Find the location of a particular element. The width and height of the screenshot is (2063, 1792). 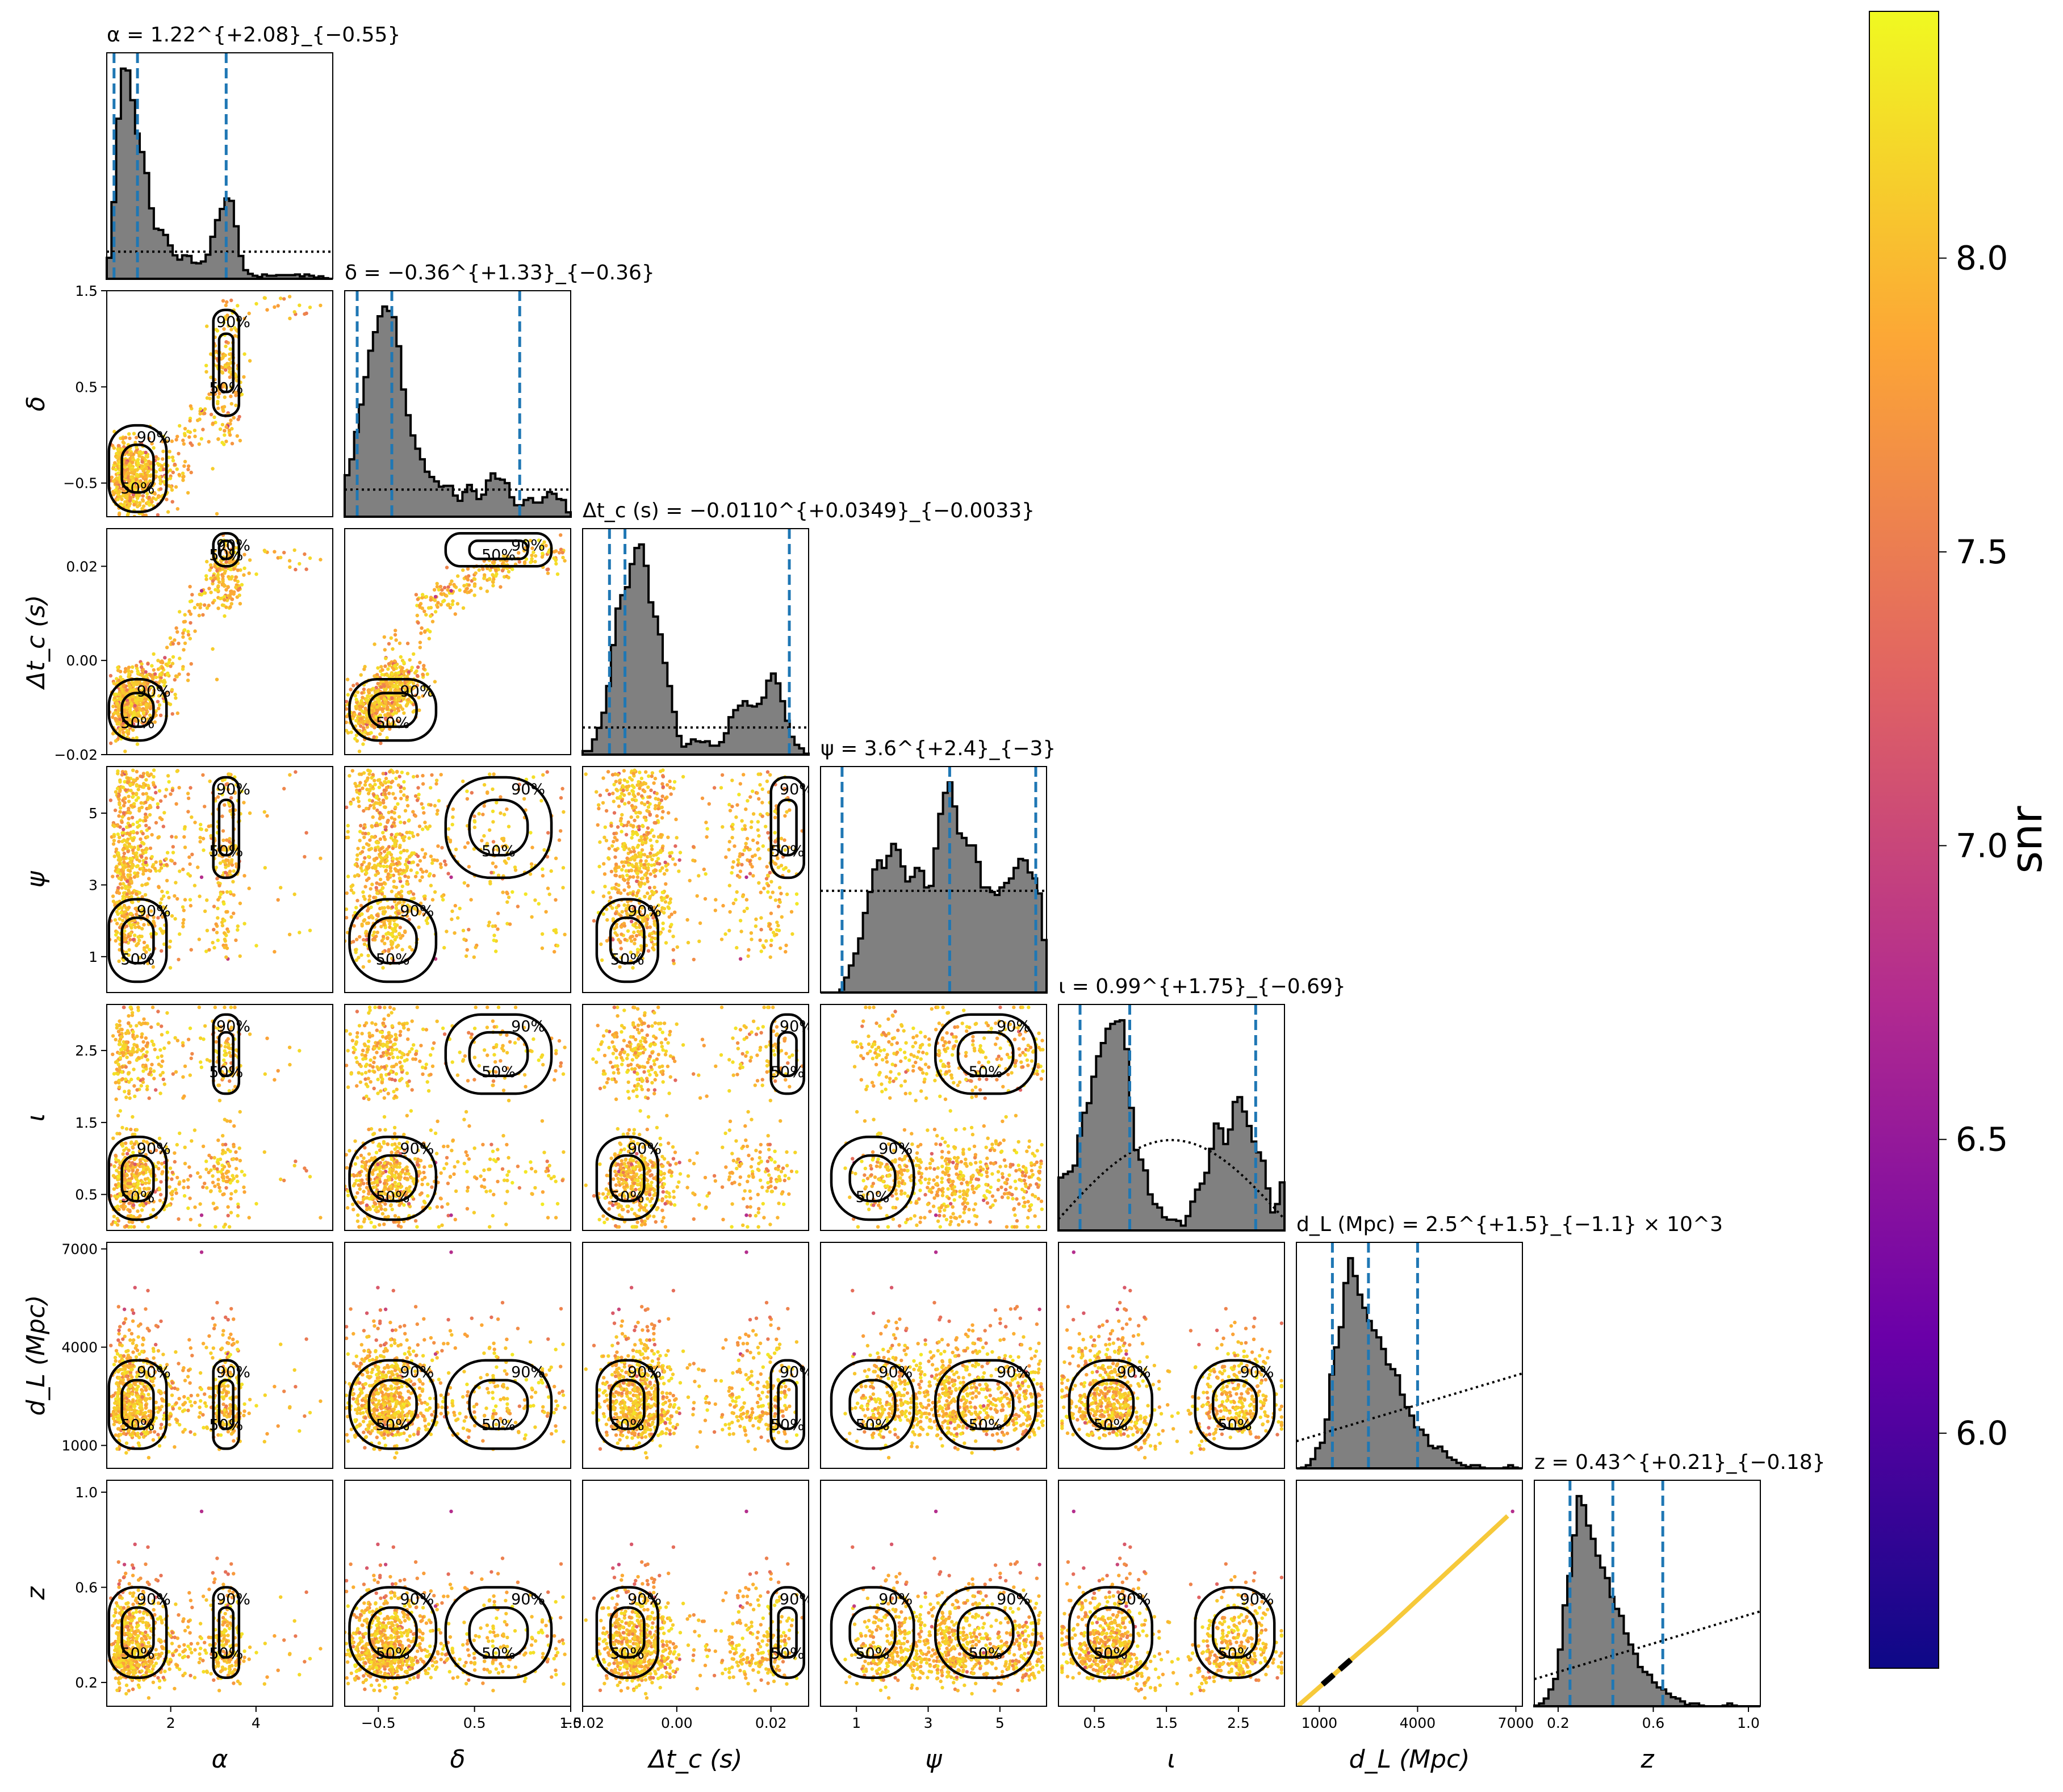

contour-label-90: 90% is located at coordinates (154, 911).